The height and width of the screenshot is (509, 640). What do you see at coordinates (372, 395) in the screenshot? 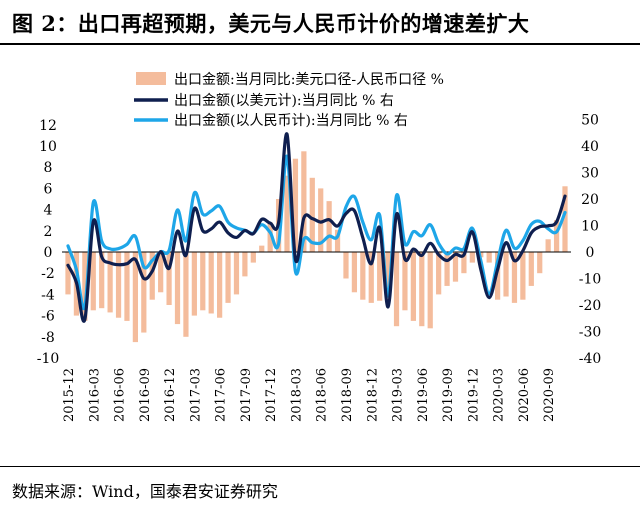
I see `x-axis-tick-label: 2018-12` at bounding box center [372, 395].